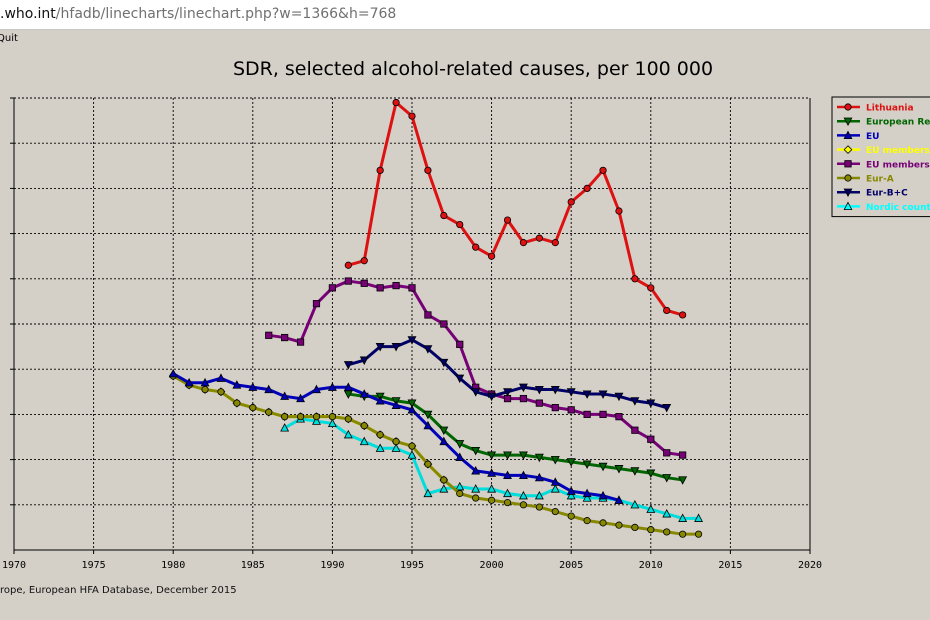 This screenshot has height=620, width=930. I want to click on x-tick-label: 1990, so click(332, 565).